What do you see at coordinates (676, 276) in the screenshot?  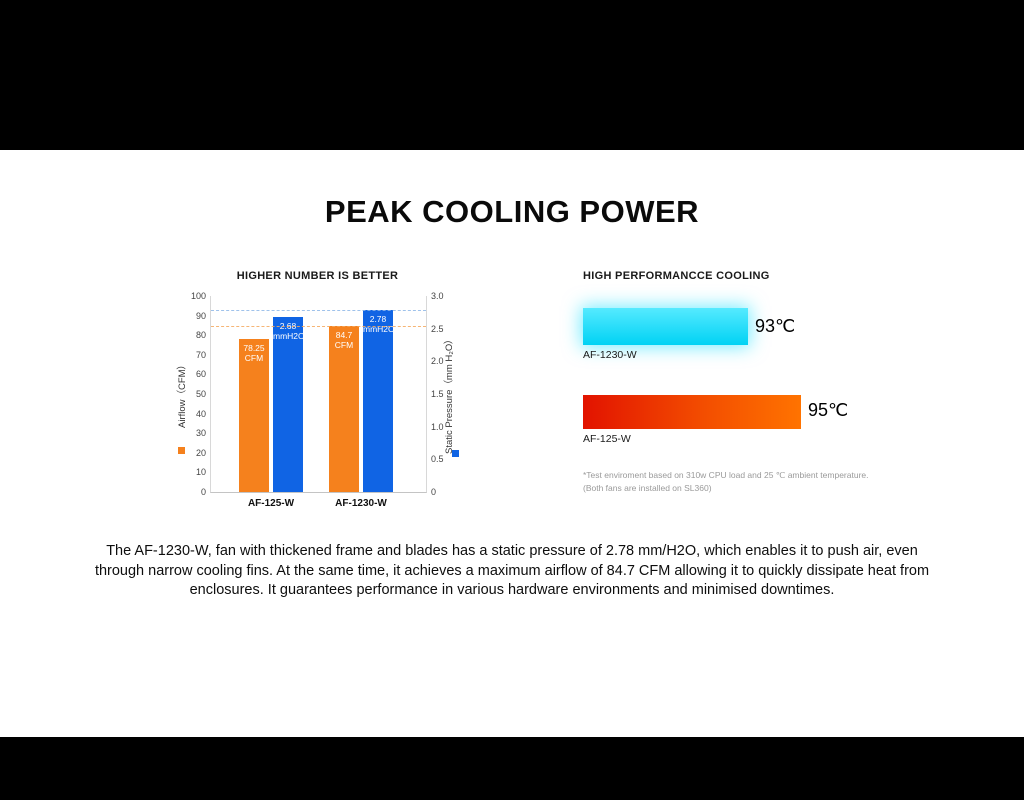 I see `thermal-title: HIGH PERFORMANCCE COOLING` at bounding box center [676, 276].